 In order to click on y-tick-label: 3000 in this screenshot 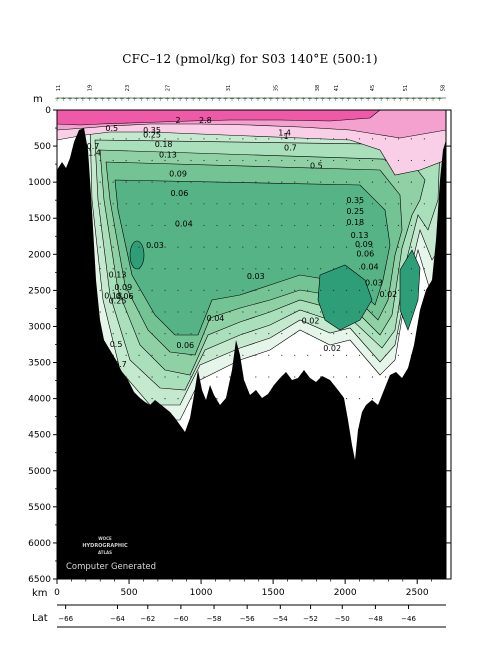, I will do `click(39, 327)`.